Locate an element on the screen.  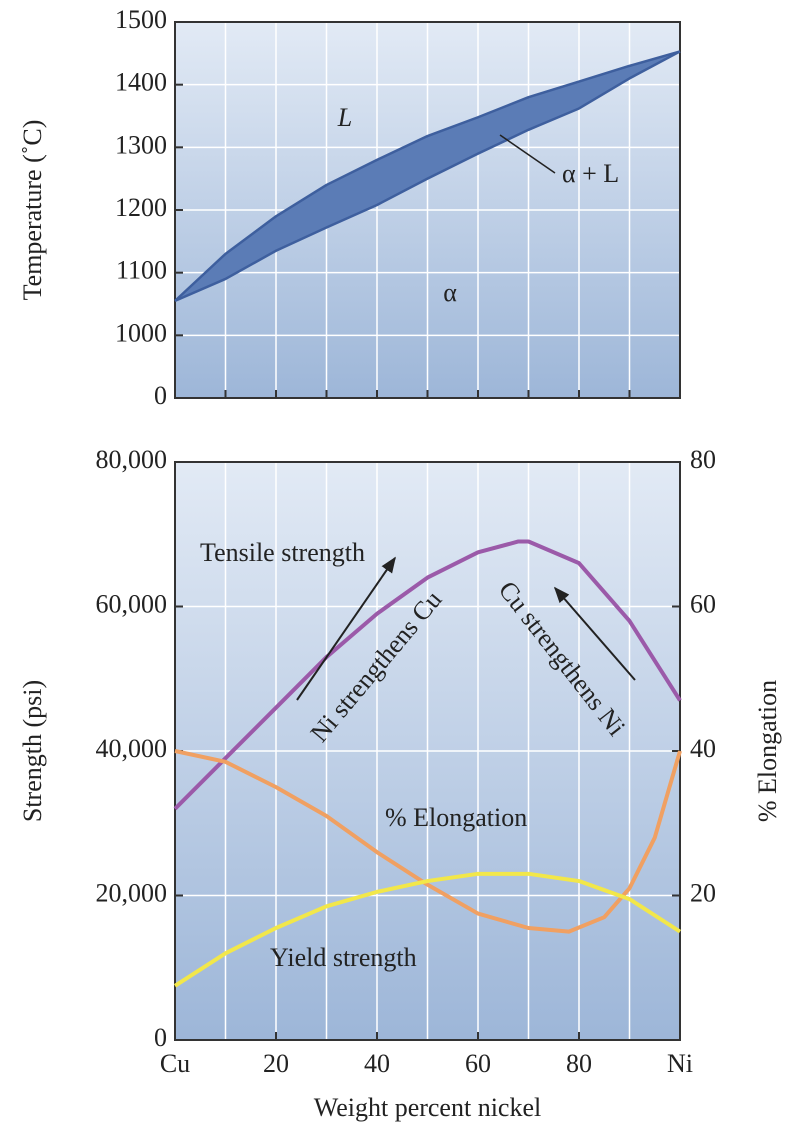
y-tick-label: 40,000 is located at coordinates (132, 748).